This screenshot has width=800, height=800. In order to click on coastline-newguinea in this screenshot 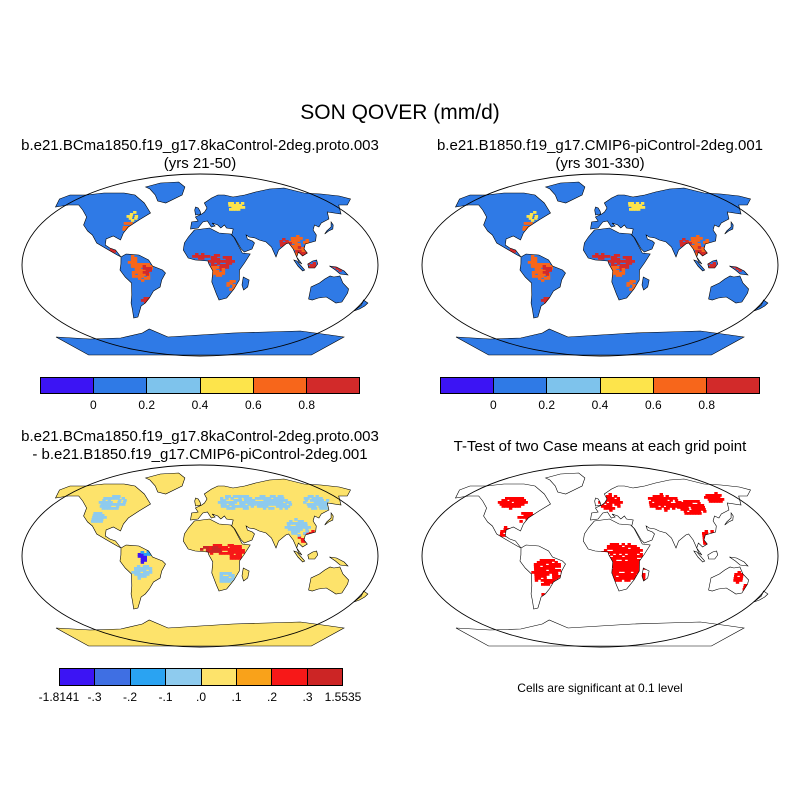, I will do `click(739, 561)`.